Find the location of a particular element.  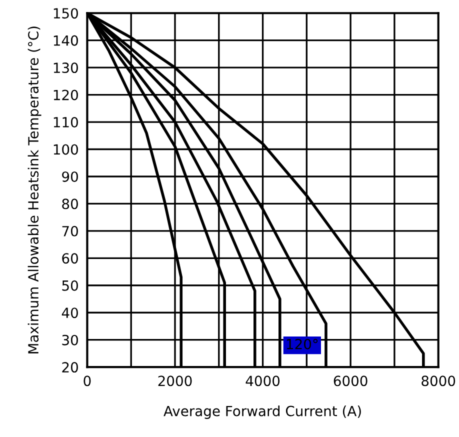

y-axis-title: Maximum Allowable Heatsink Temperature (°C) is located at coordinates (35, 190).